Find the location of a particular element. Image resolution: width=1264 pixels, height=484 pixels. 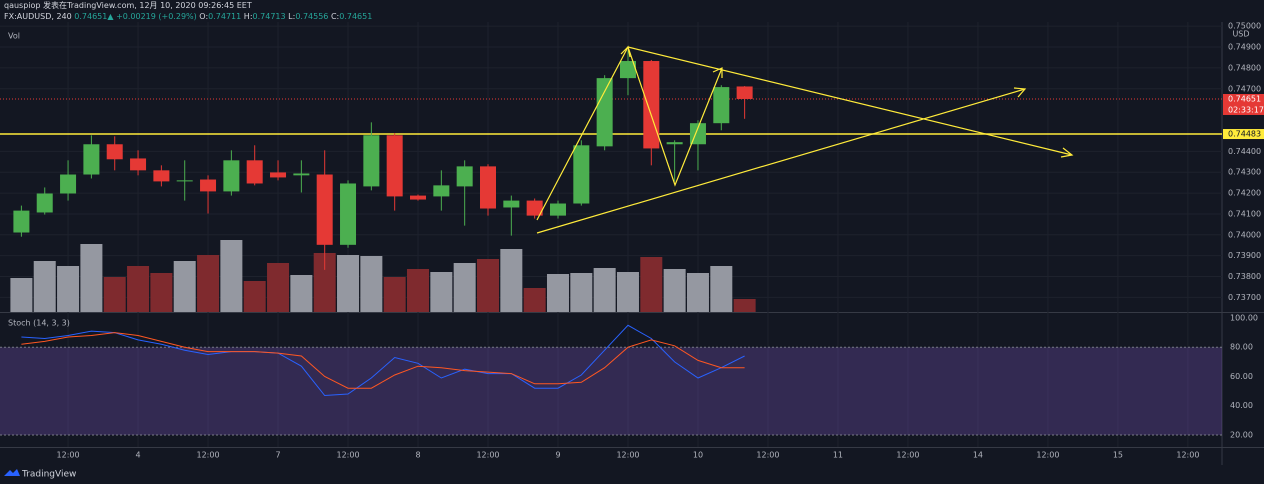

y-tick-label: 80.00 is located at coordinates (1241, 347).